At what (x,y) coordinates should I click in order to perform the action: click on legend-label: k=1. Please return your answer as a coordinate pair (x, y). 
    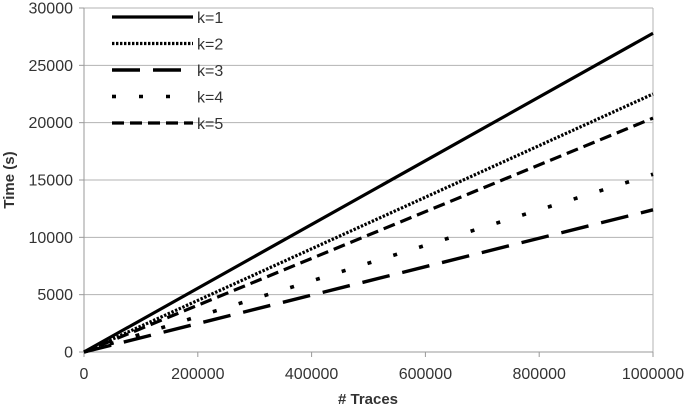
    Looking at the image, I should click on (210, 18).